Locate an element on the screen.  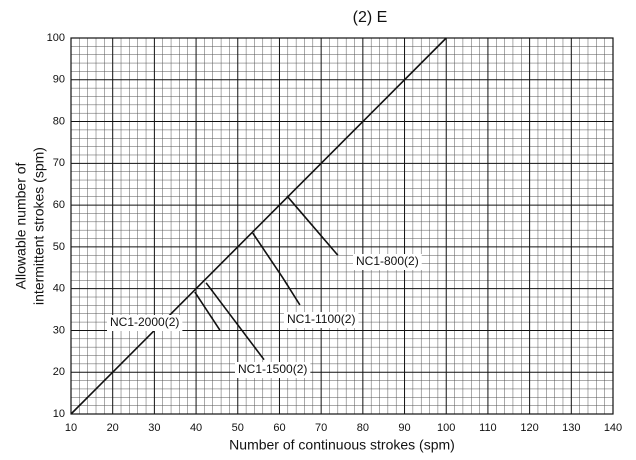
series-label: NC1-1500(2) is located at coordinates (272, 369).